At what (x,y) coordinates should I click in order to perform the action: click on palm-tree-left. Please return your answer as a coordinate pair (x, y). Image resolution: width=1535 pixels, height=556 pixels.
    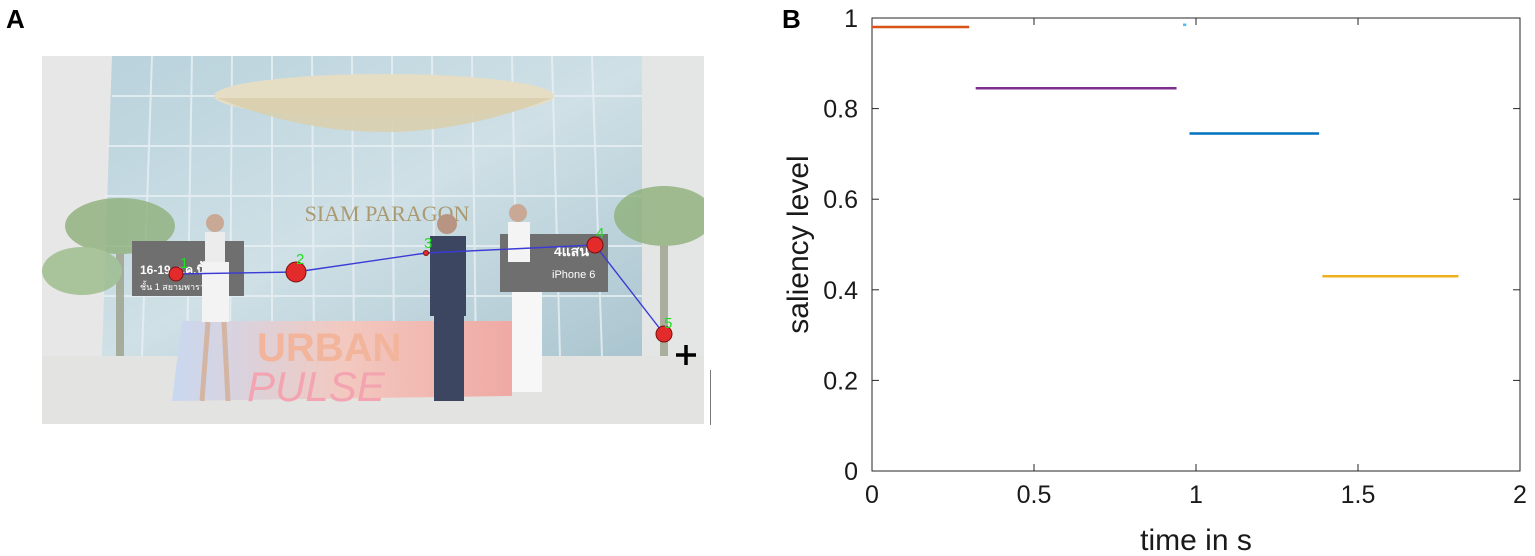
    Looking at the image, I should click on (108, 282).